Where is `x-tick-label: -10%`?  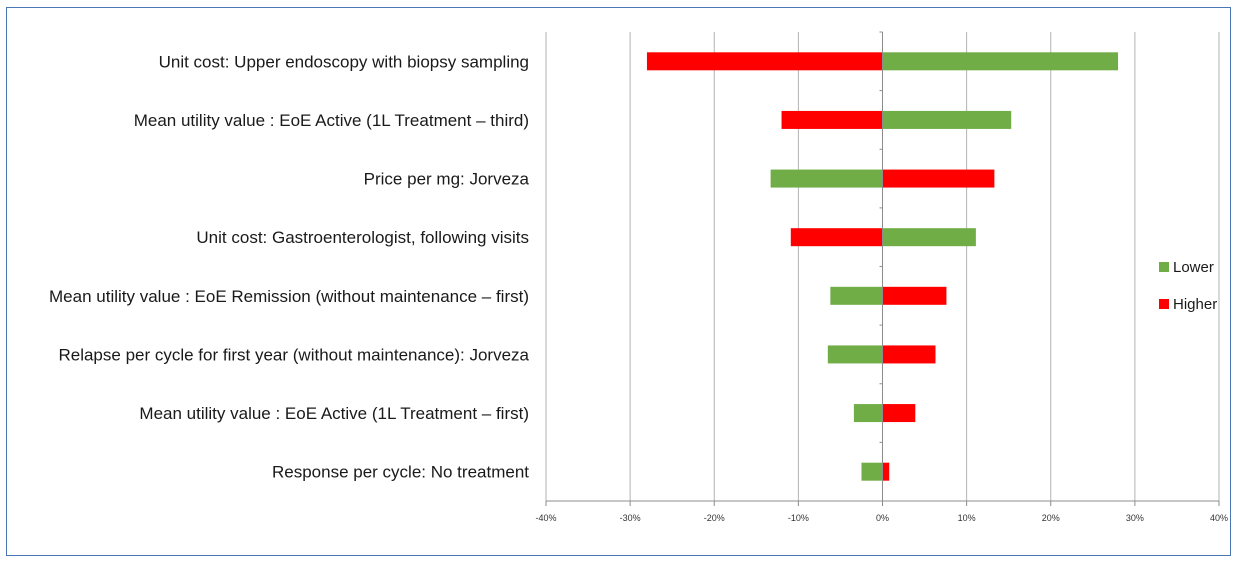 x-tick-label: -10% is located at coordinates (798, 518).